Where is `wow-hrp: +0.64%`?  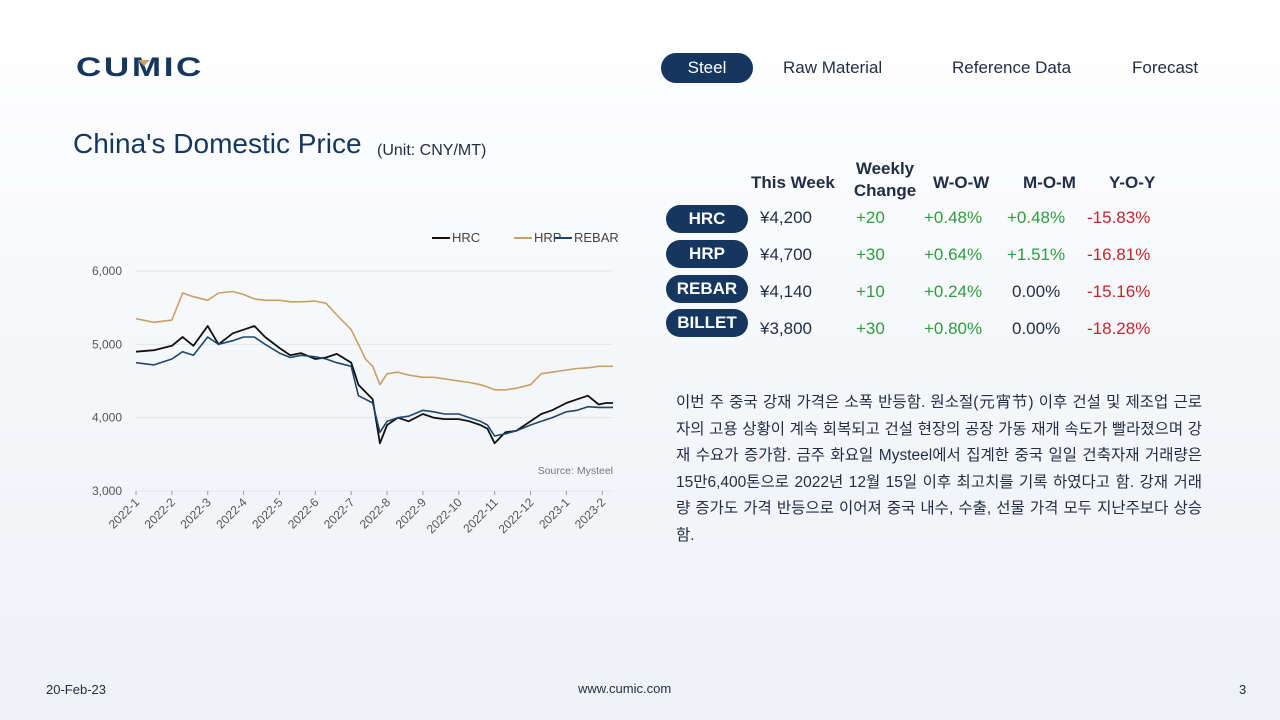 wow-hrp: +0.64% is located at coordinates (953, 254).